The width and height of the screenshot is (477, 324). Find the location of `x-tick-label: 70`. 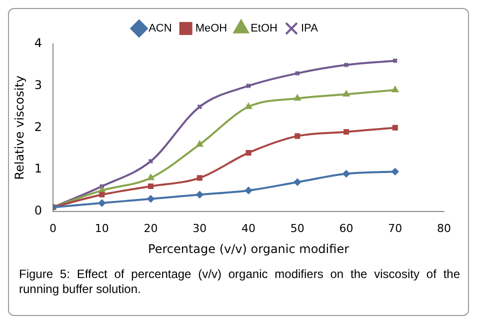

x-tick-label: 70 is located at coordinates (395, 228).